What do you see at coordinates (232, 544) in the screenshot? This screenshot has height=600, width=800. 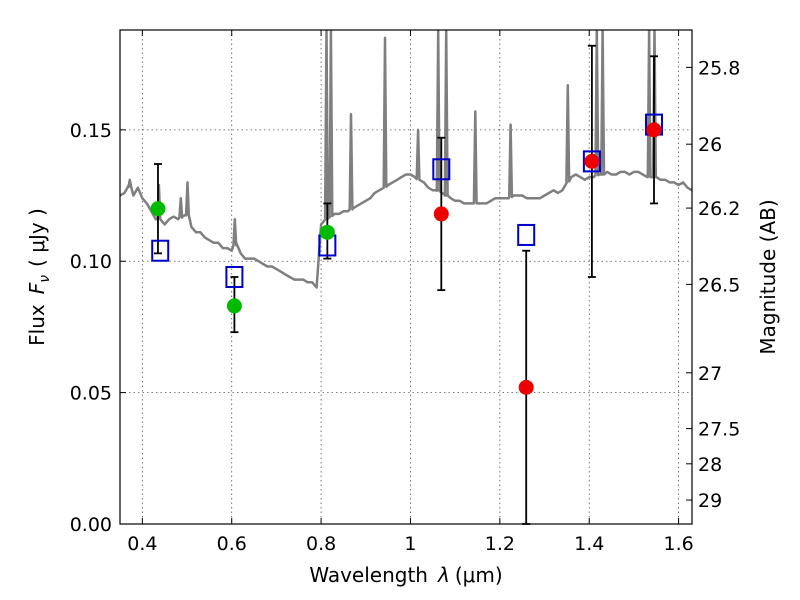 I see `x-tick-label: 0.6` at bounding box center [232, 544].